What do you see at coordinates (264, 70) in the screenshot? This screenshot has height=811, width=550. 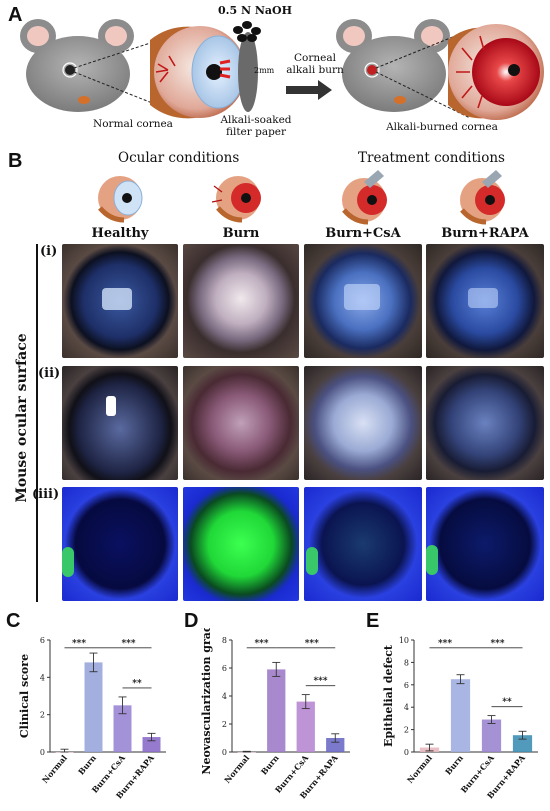 I see `mm-label: 2mm` at bounding box center [264, 70].